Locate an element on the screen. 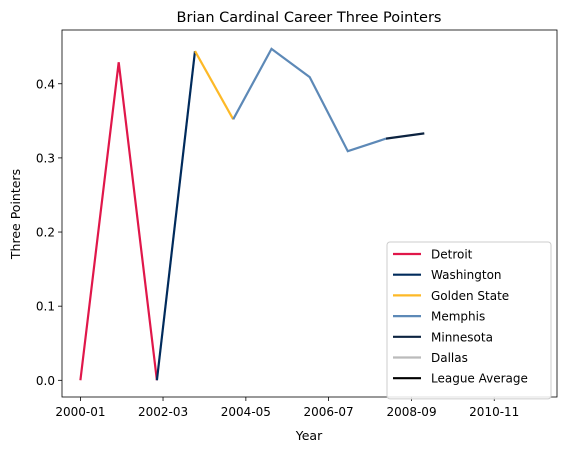 This screenshot has height=453, width=570. legend-label: Golden State is located at coordinates (470, 296).